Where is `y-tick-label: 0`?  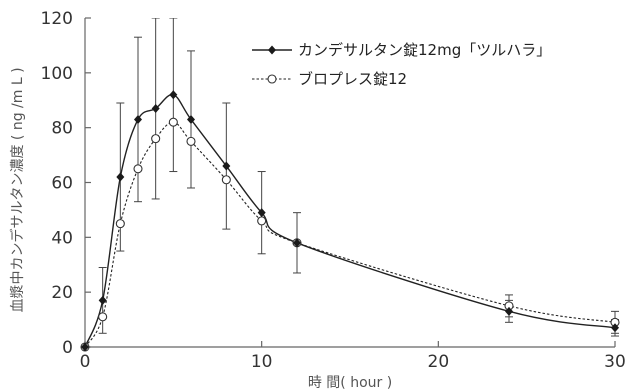 y-tick-label: 0 is located at coordinates (67, 348).